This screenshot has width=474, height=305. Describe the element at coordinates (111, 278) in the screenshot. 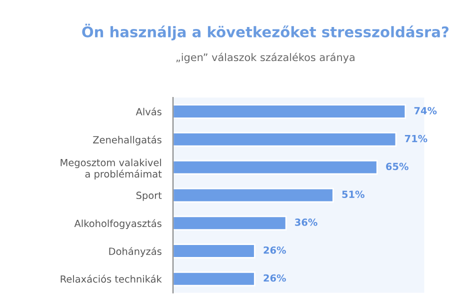

I see `y-tick-label: Relaxációs technikák` at that location.